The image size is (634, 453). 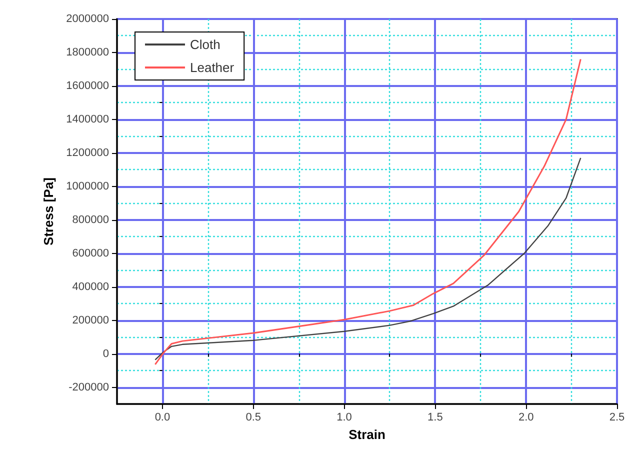 I want to click on x-axis-title: Strain, so click(x=367, y=434).